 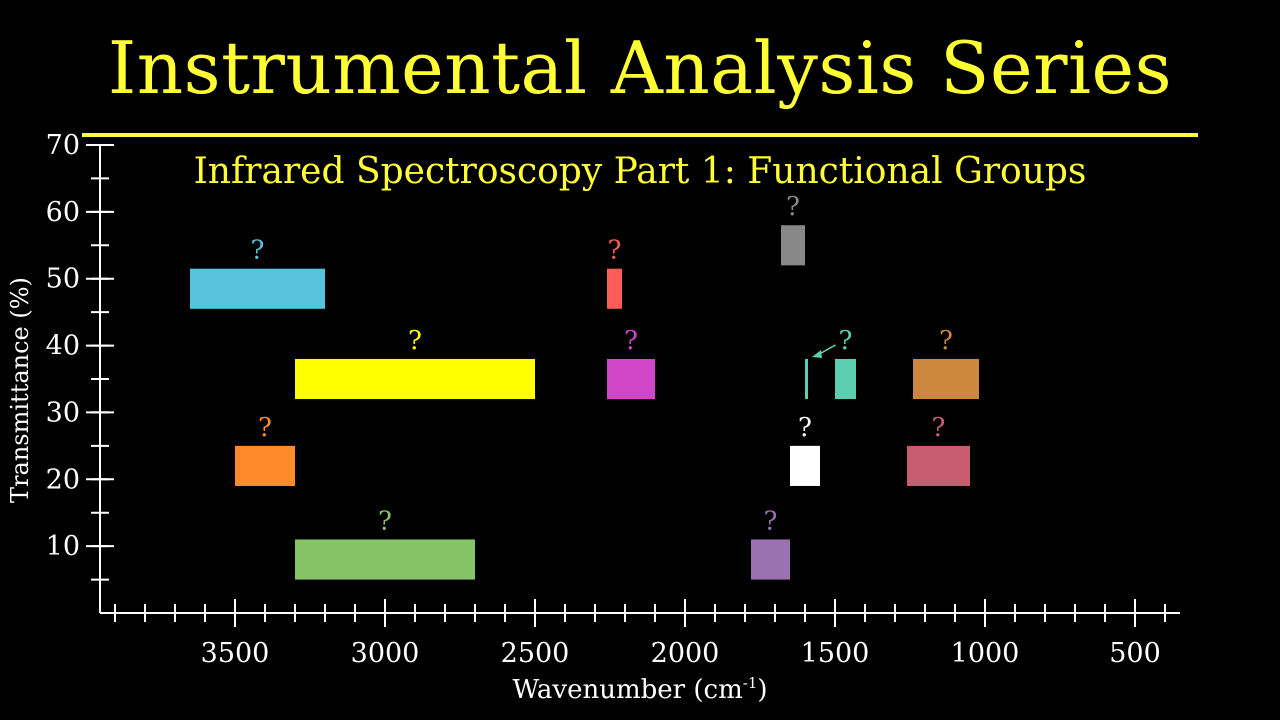 I want to click on x-axis-label: Wavenumber (cm-1), so click(x=640, y=689).